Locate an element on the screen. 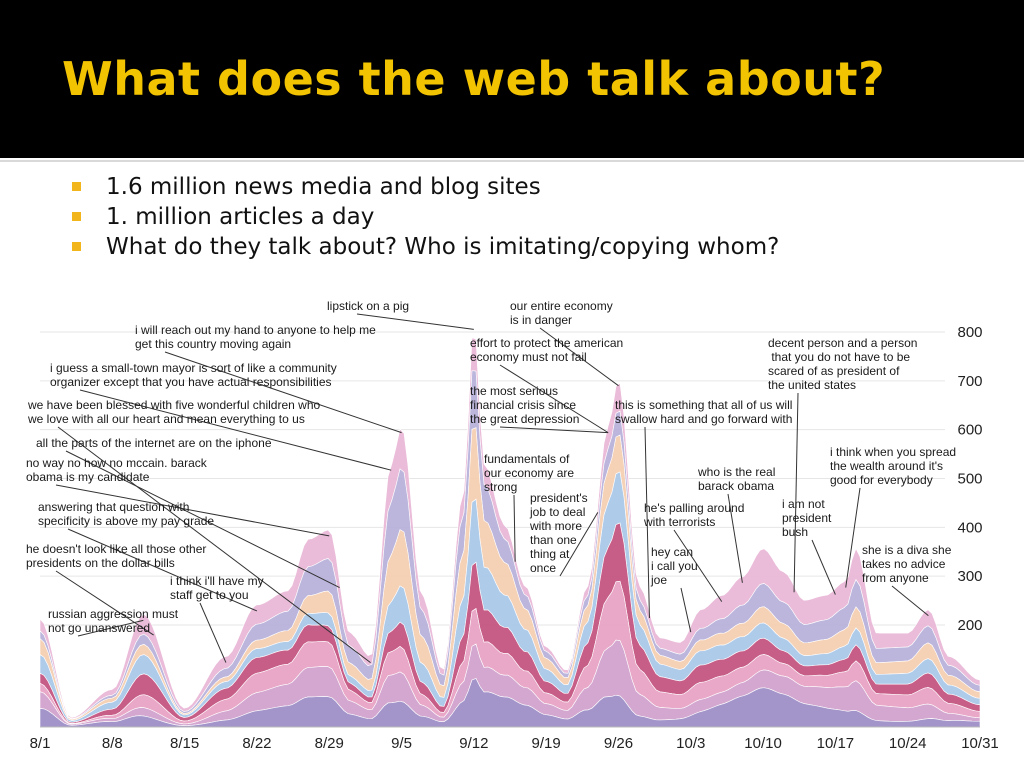 The height and width of the screenshot is (768, 1024). annotation-text: hey can i call you joe is located at coordinates (674, 566).